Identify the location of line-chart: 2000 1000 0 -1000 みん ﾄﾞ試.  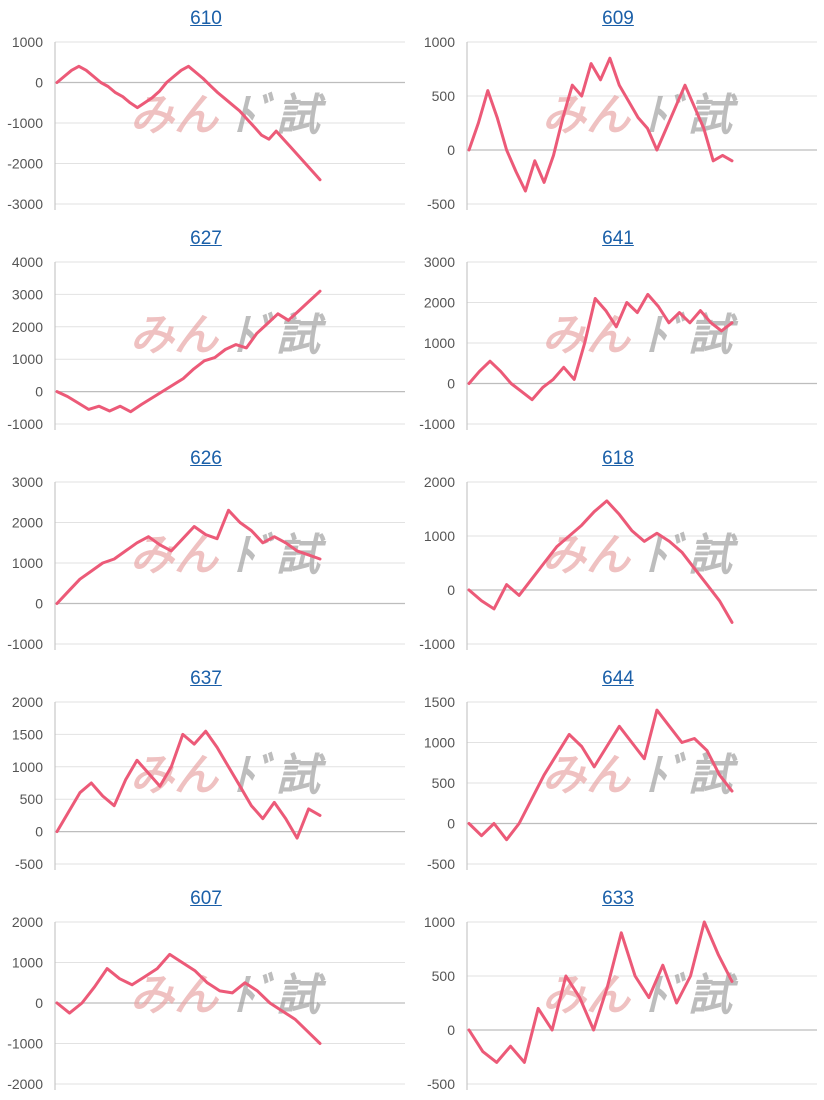
(618, 563).